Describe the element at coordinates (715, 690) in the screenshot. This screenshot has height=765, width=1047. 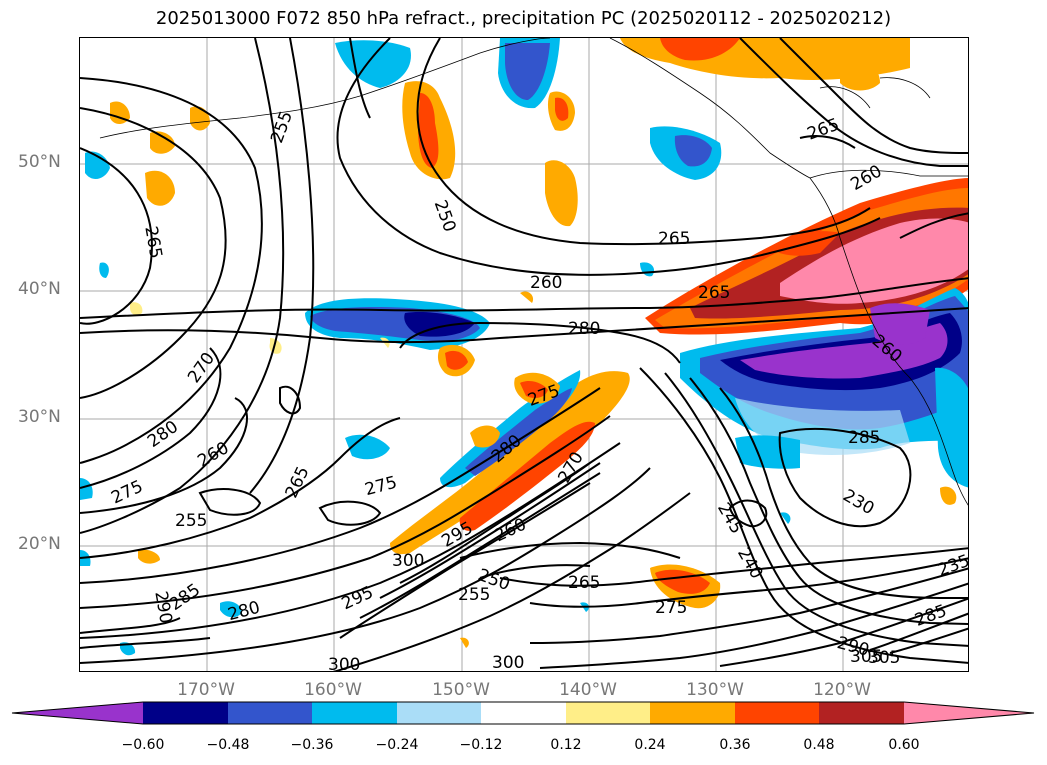
I see `lon-label-130w: 130°W` at that location.